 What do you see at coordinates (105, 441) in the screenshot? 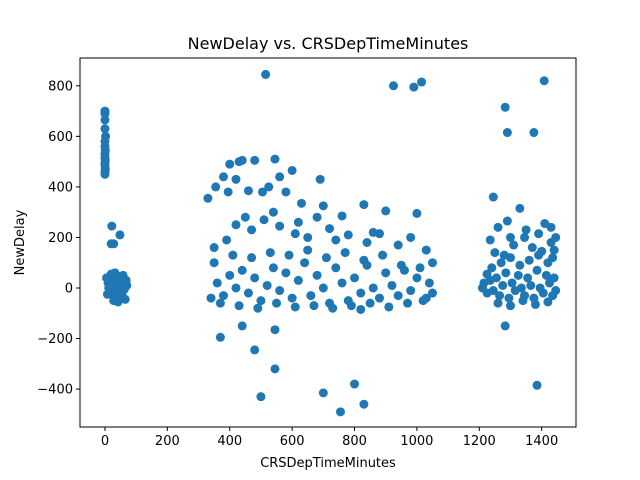
I see `x-tick-label: 0` at bounding box center [105, 441].